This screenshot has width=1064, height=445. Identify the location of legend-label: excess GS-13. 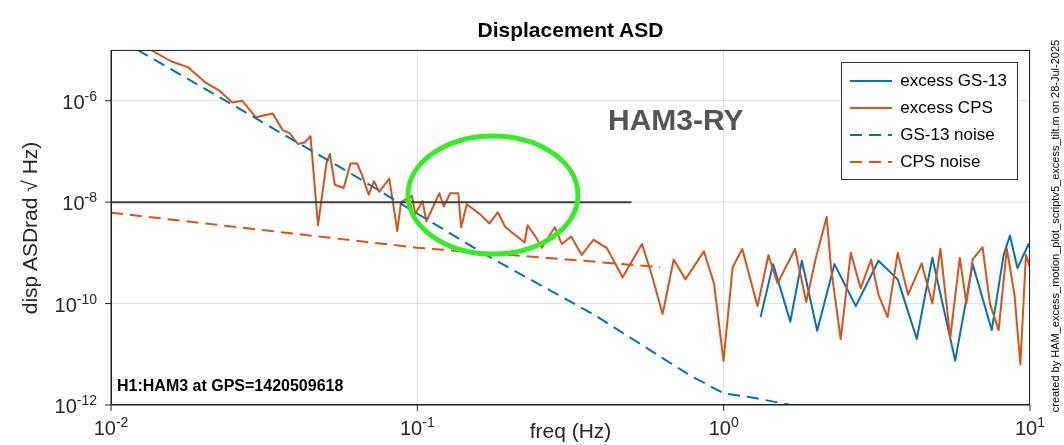
(953, 80).